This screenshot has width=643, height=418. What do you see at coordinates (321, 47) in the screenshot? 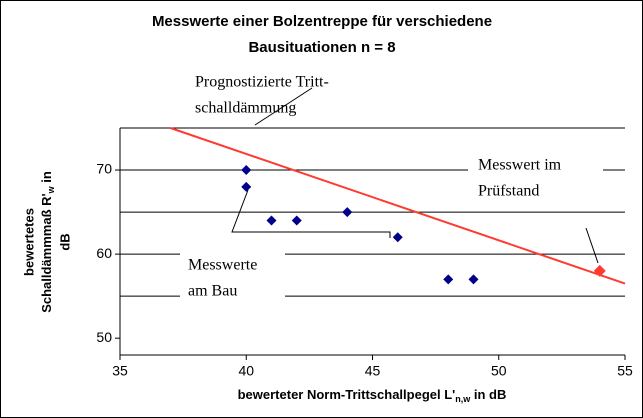
I see `chart-title: Bausituationen n = 8` at bounding box center [321, 47].